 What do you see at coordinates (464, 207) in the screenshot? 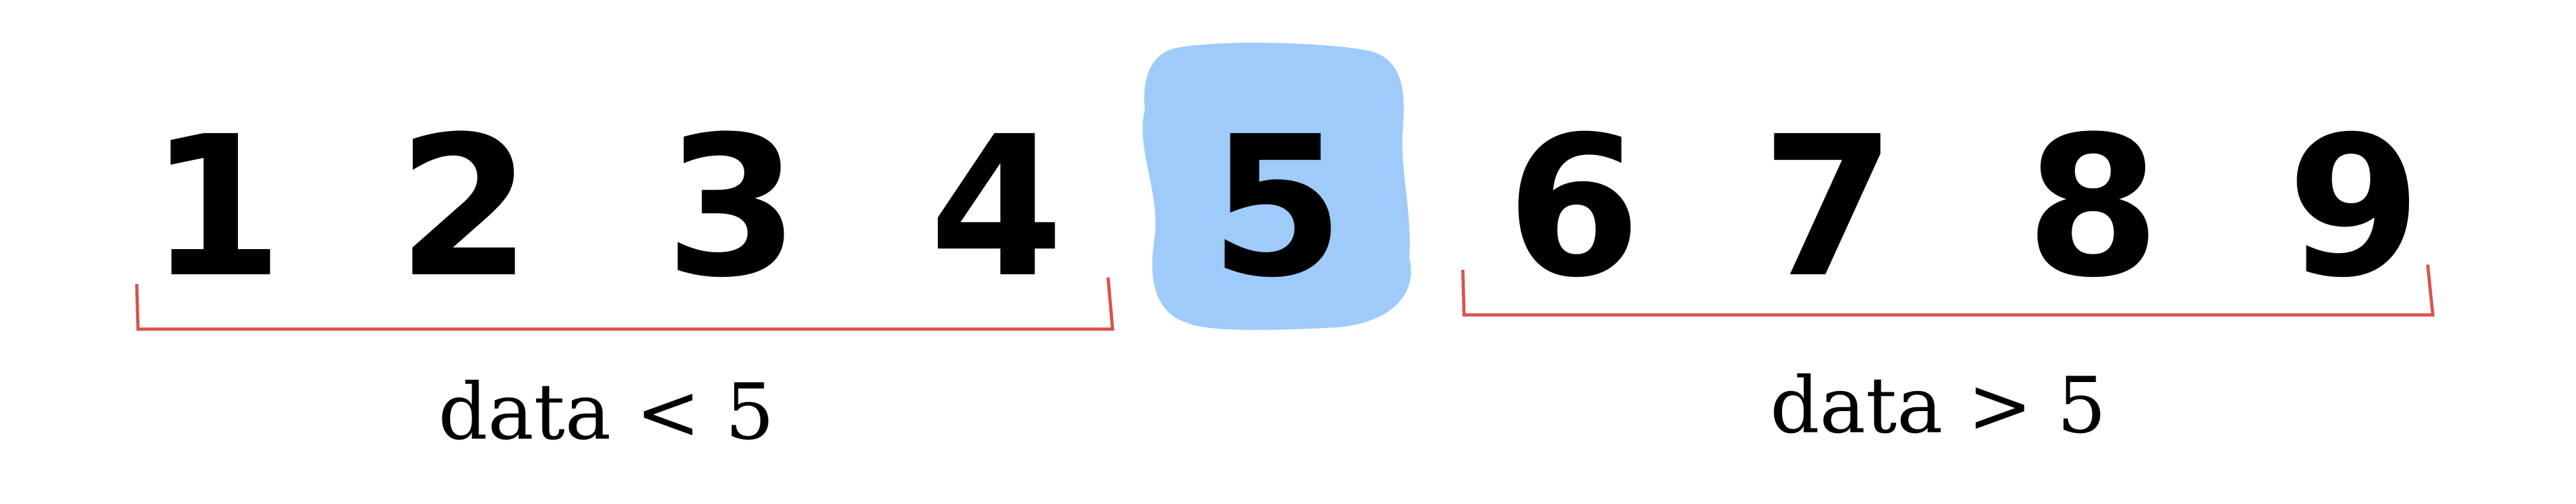
I see `digit-2: 2` at bounding box center [464, 207].